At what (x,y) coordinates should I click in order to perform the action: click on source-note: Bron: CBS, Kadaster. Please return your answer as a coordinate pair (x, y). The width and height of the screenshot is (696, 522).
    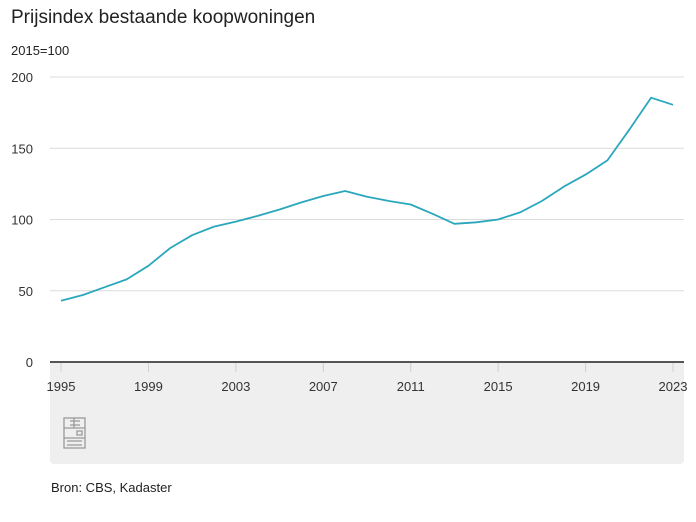
    Looking at the image, I should click on (111, 487).